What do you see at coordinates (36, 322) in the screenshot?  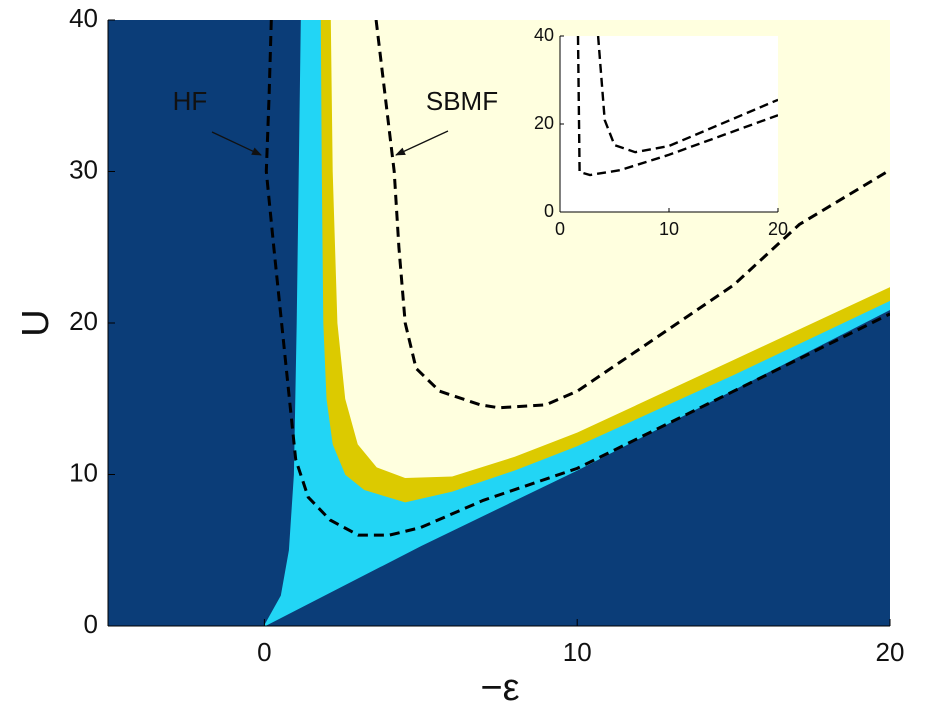 I see `y-axis-label: U` at bounding box center [36, 322].